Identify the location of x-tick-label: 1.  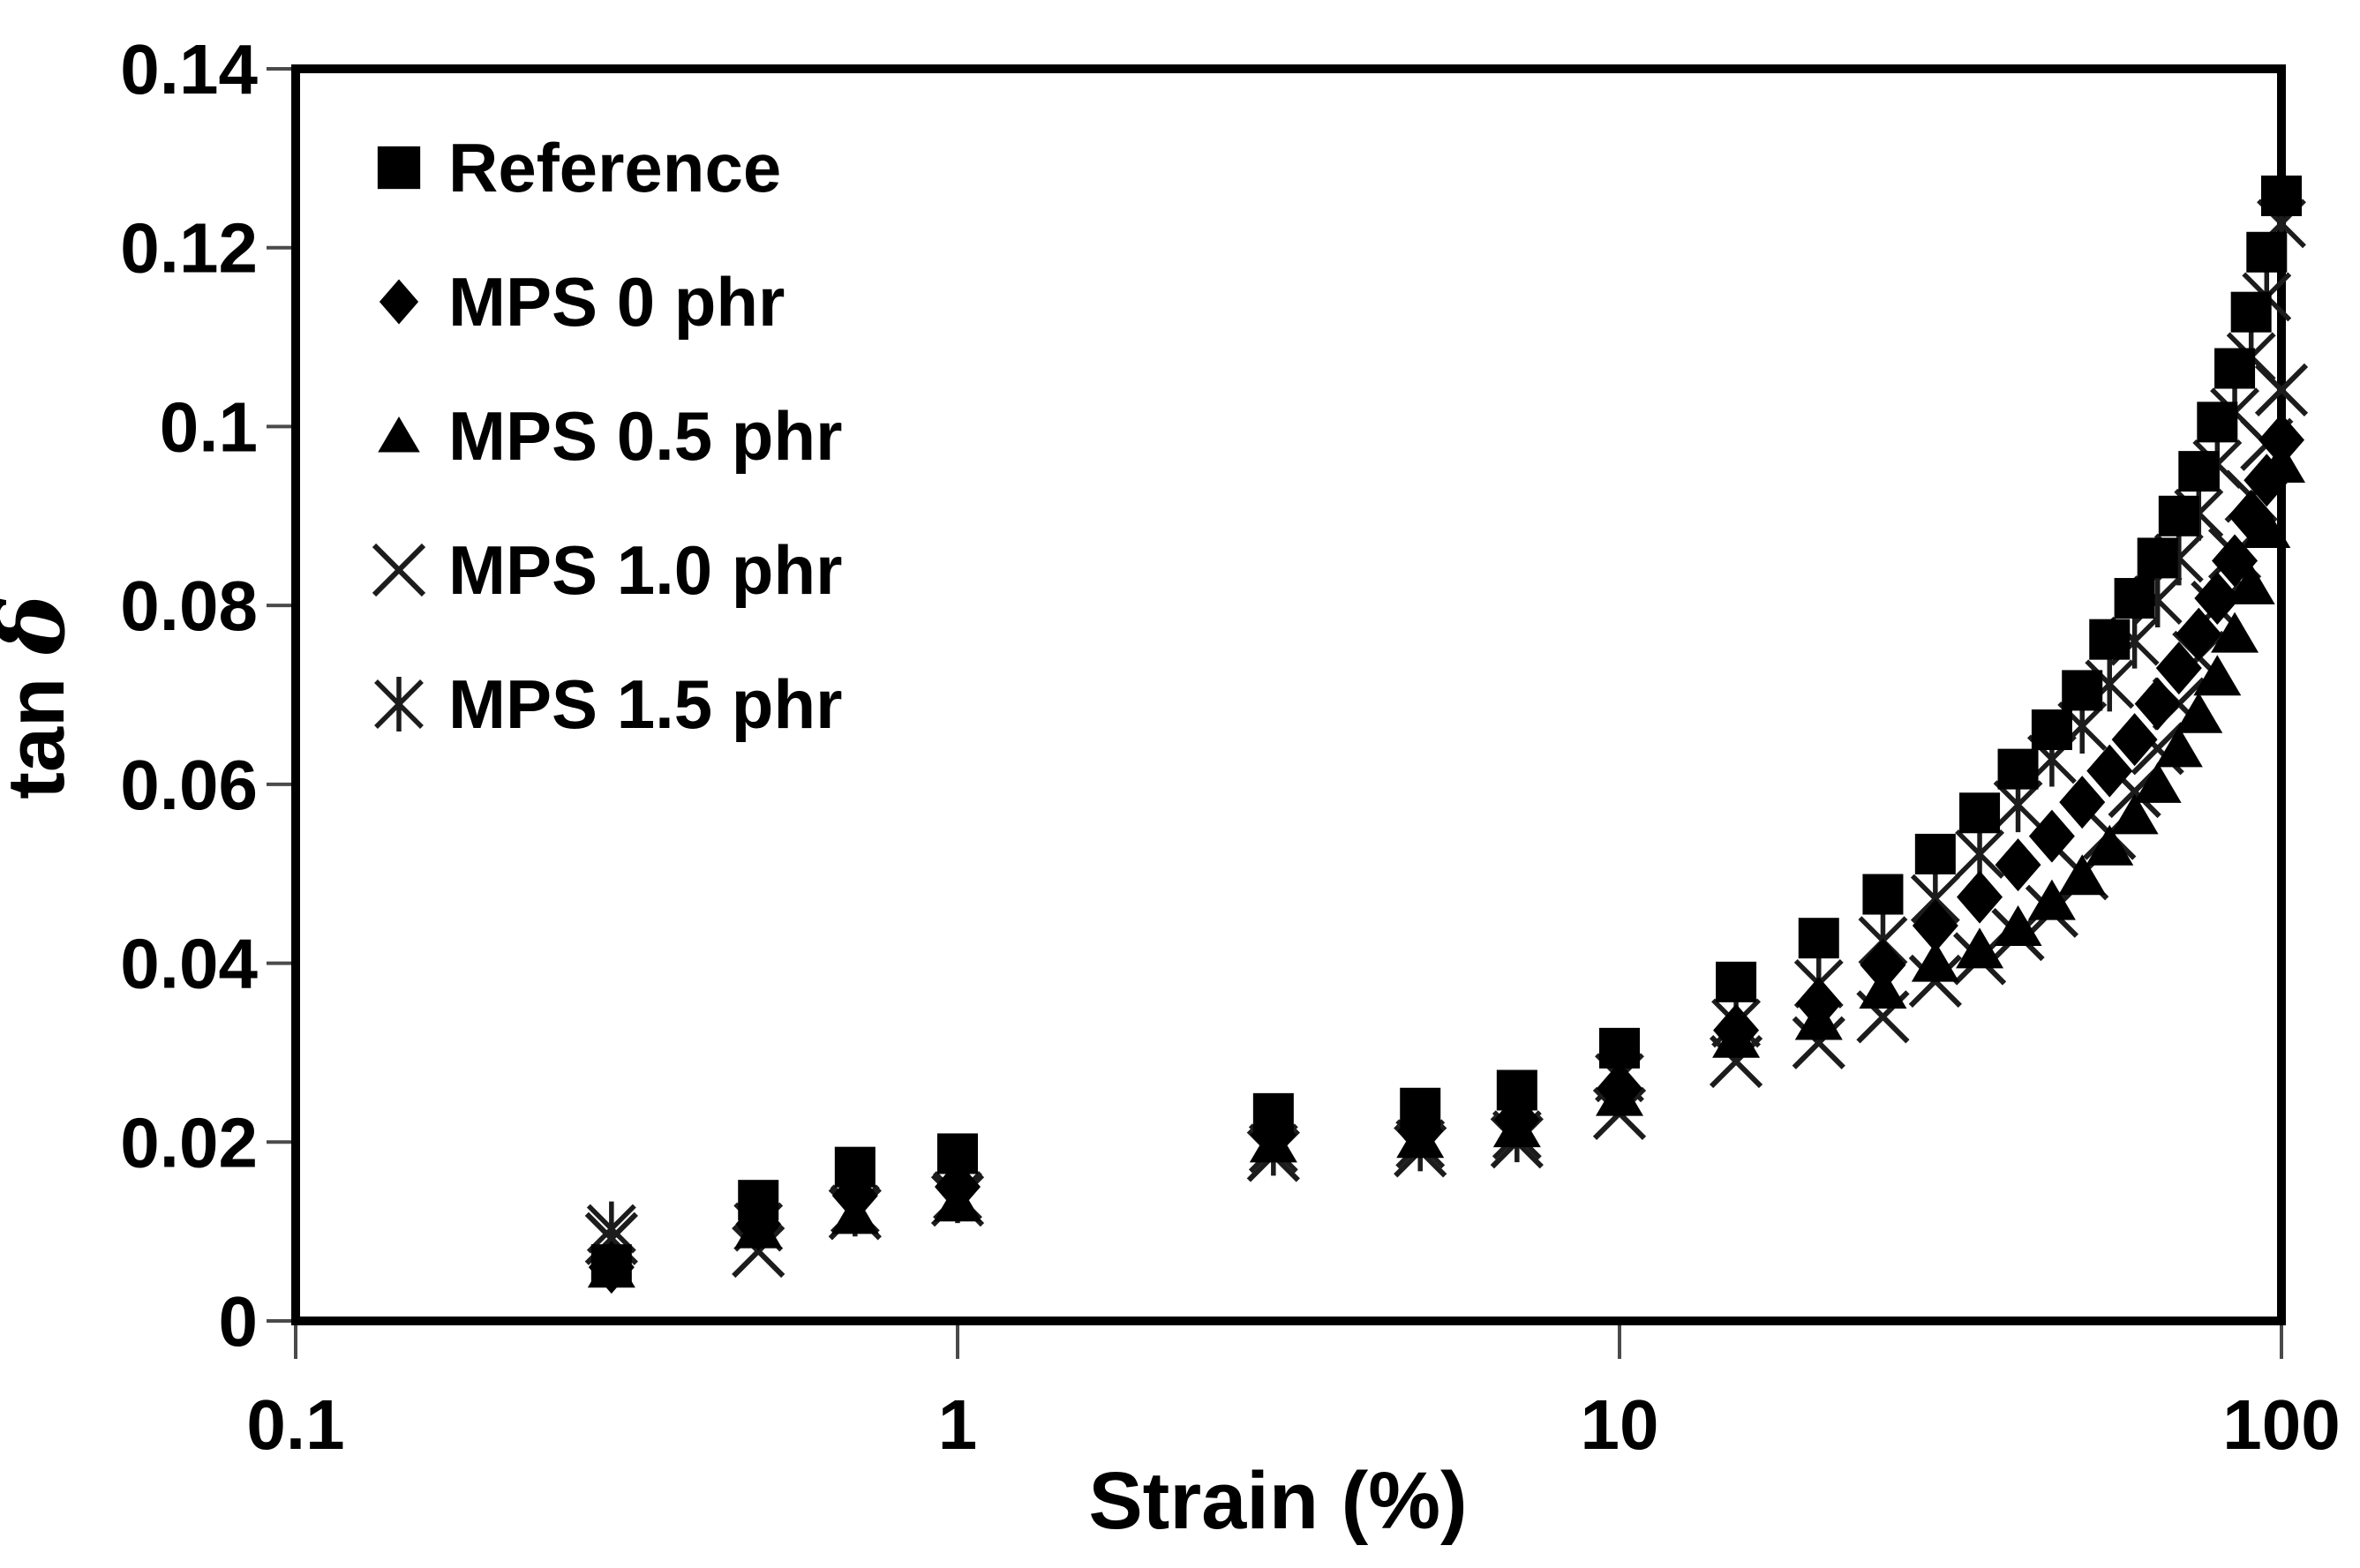
(958, 1424).